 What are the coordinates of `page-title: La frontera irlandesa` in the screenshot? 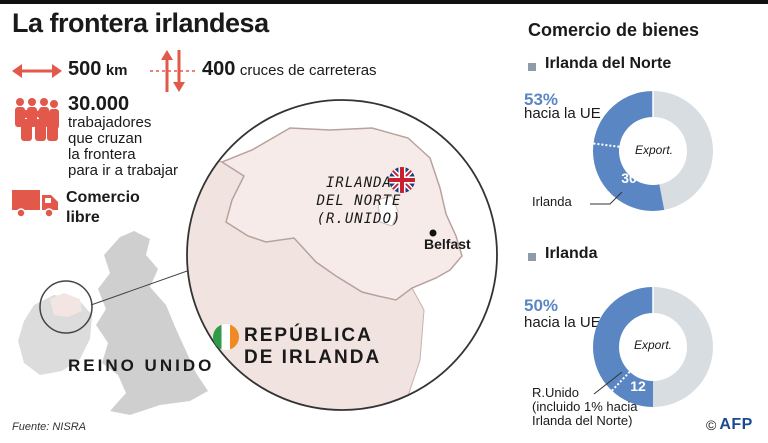 It's located at (140, 23).